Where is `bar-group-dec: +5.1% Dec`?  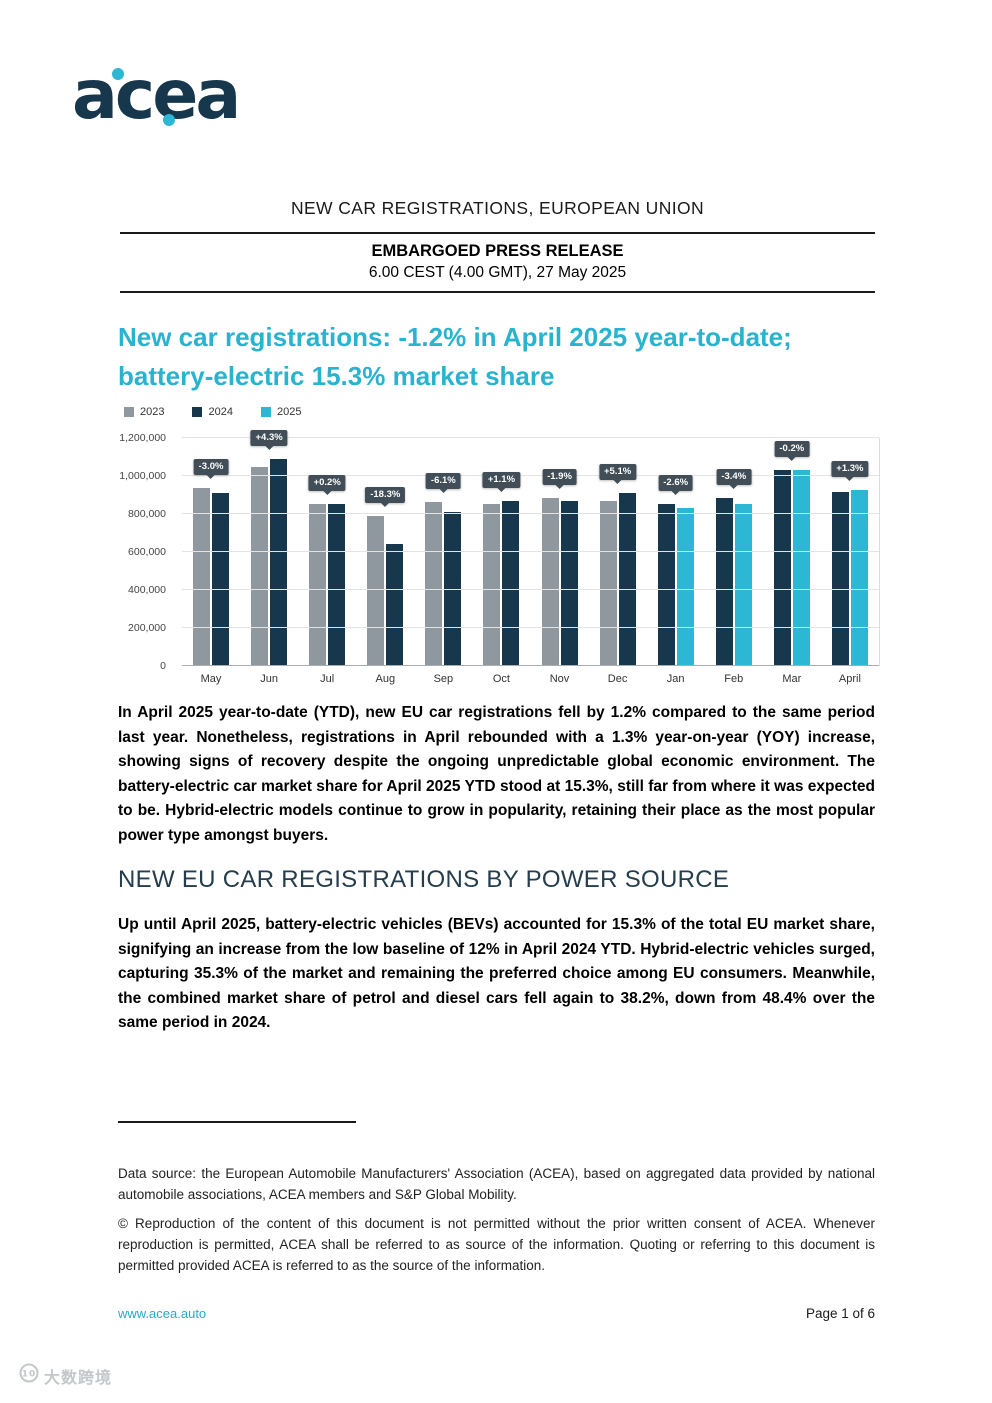
bar-group-dec: +5.1% Dec is located at coordinates (618, 561).